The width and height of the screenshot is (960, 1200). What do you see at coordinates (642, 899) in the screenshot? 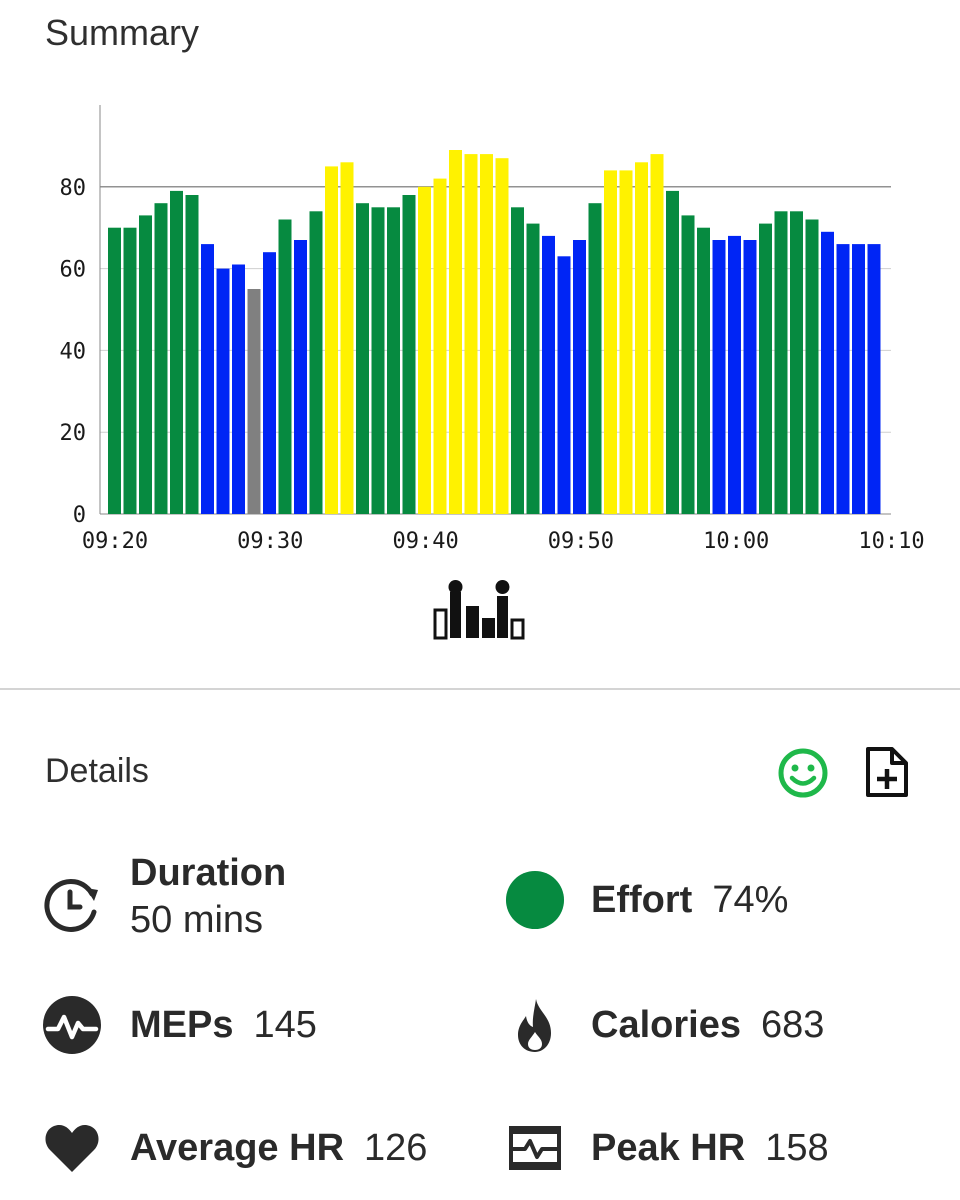
I see `effort-label: Effort` at bounding box center [642, 899].